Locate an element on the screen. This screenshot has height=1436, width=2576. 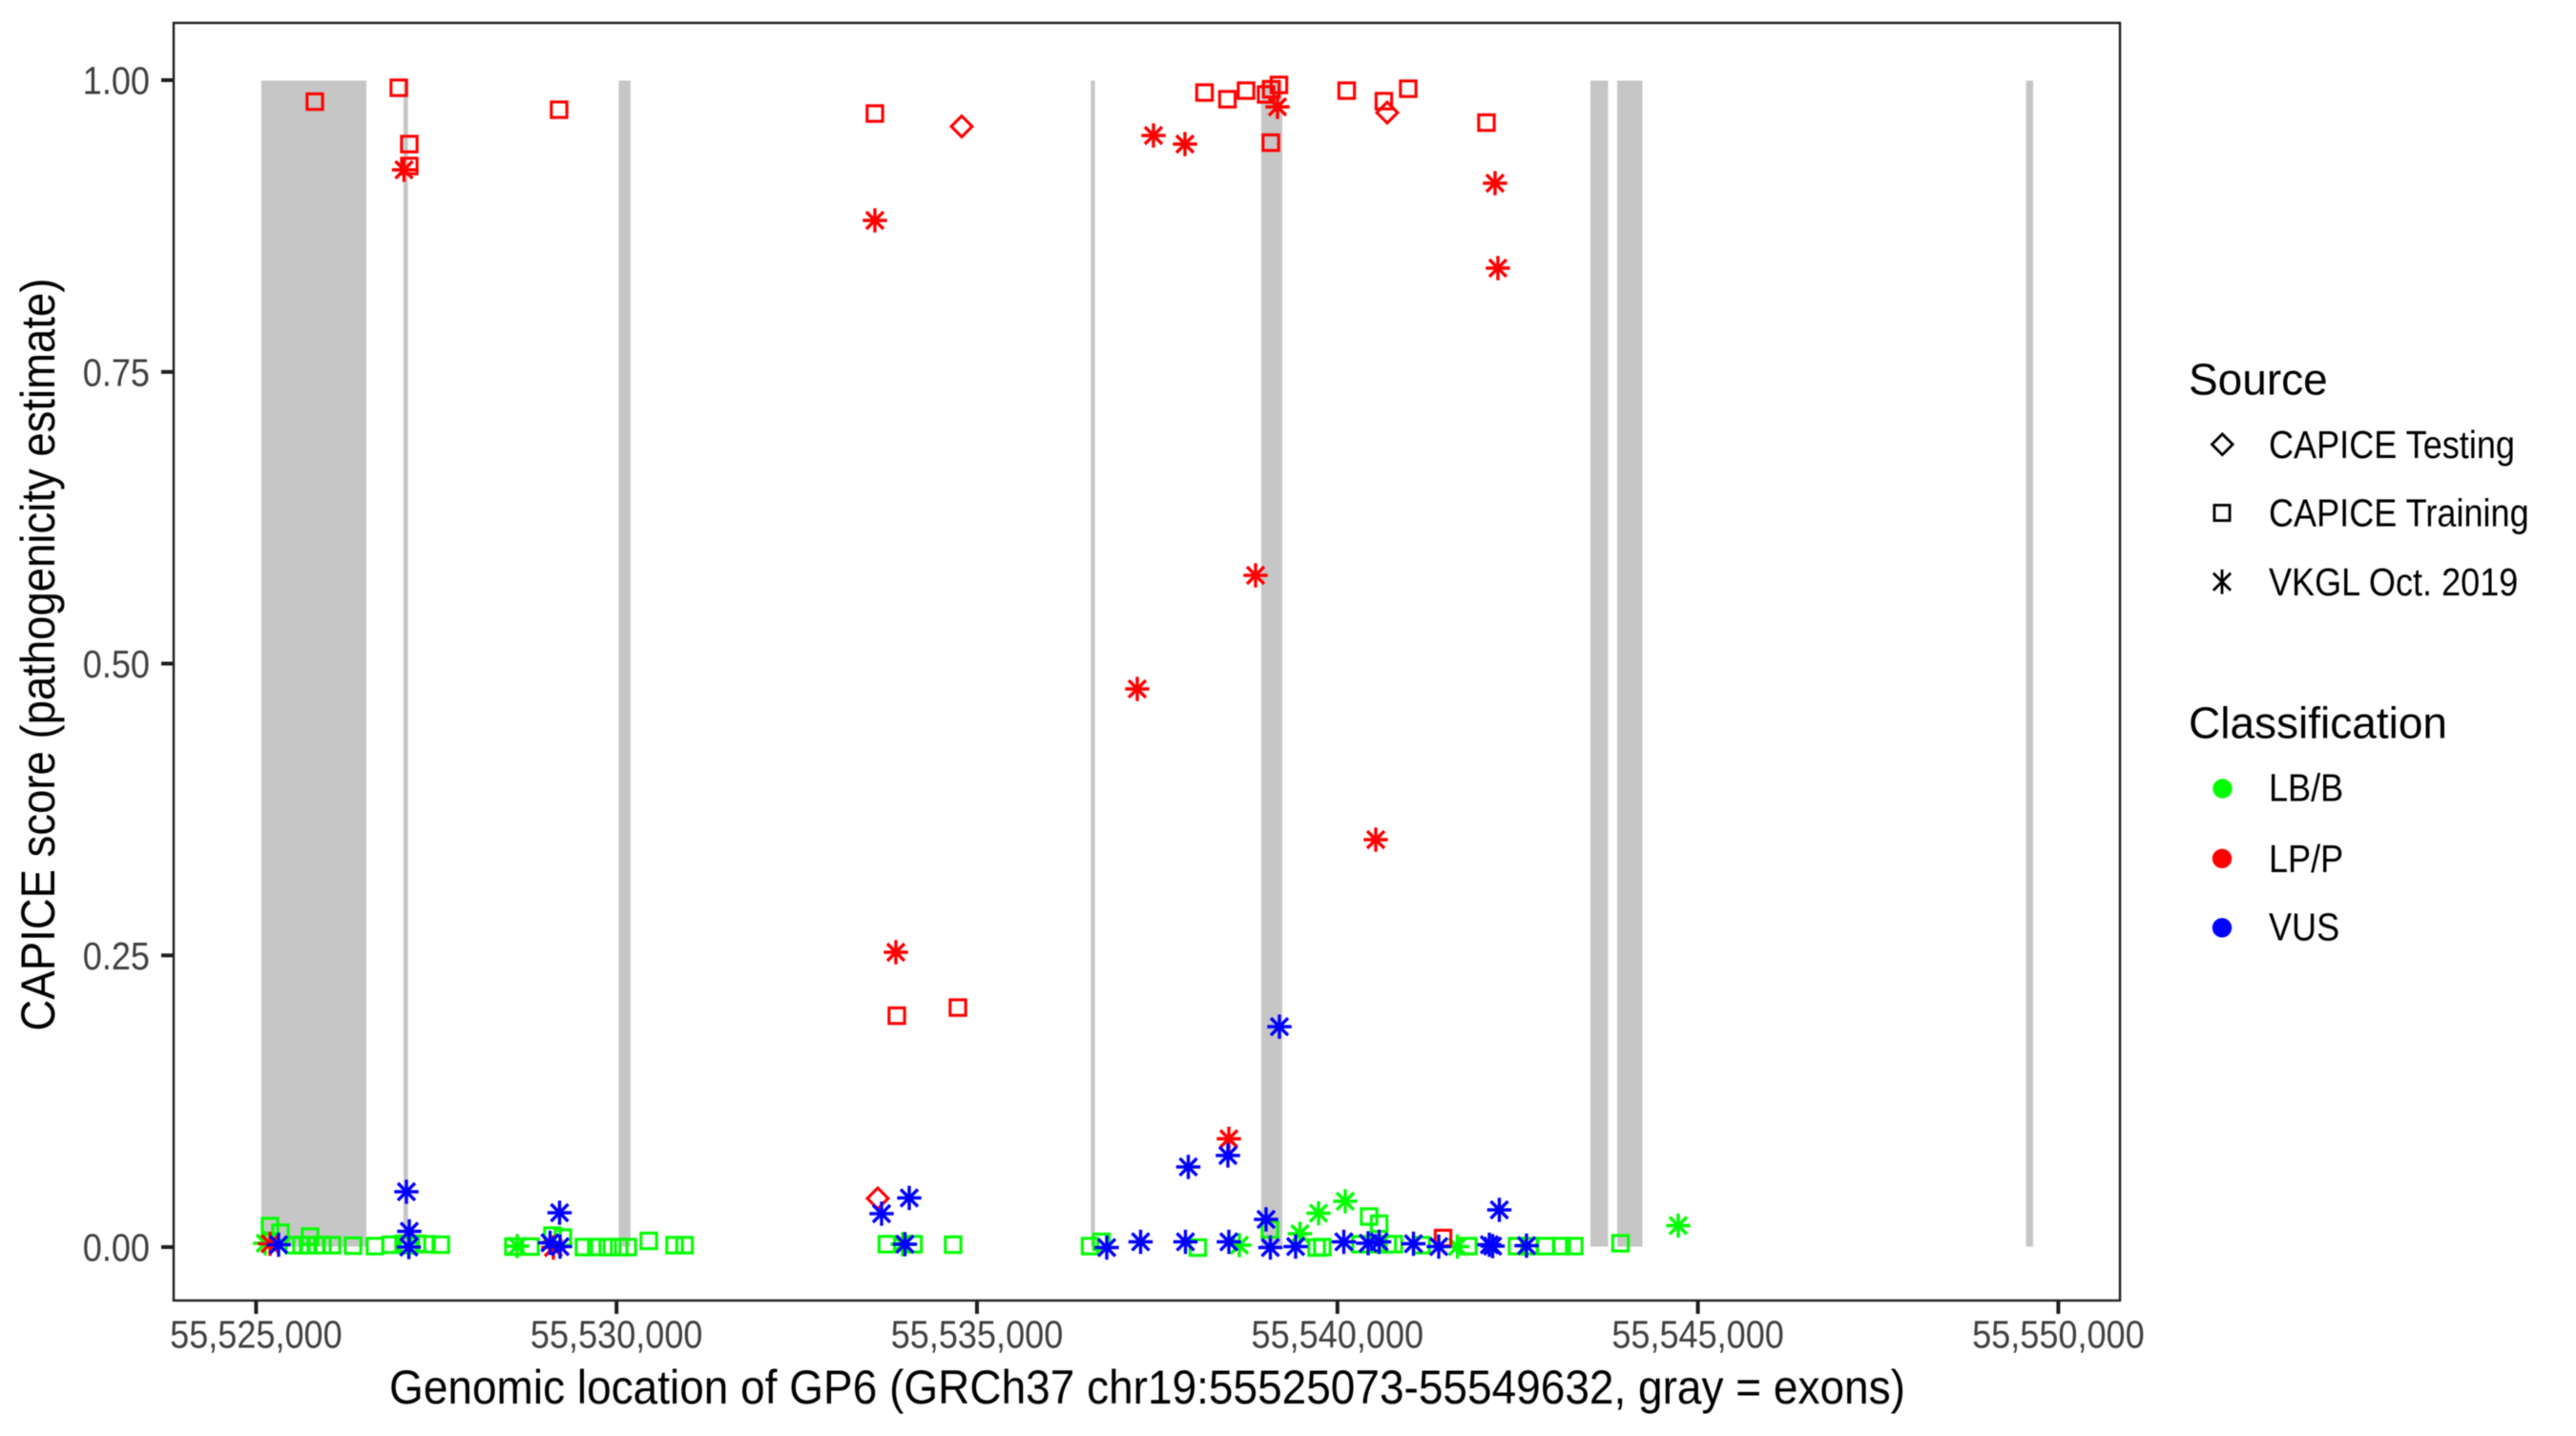
svg-text: 0.50 is located at coordinates (116, 665).